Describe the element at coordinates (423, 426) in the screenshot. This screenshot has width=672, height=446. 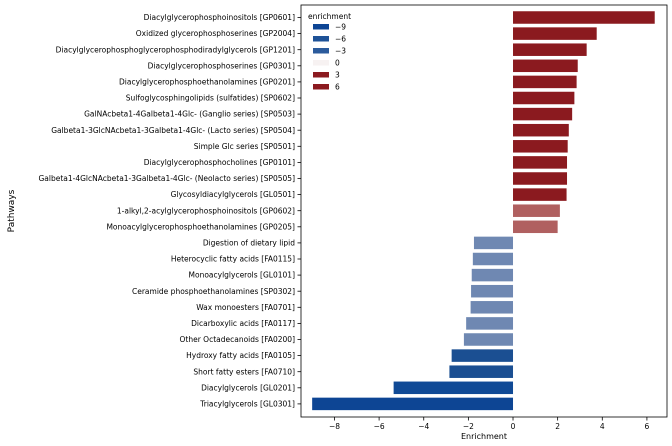
I see `x-tick-label: −4` at that location.